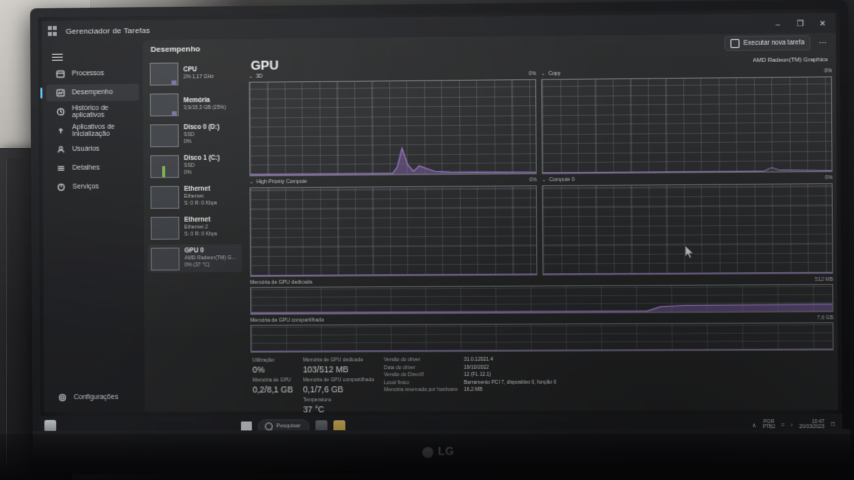  What do you see at coordinates (187, 172) in the screenshot?
I see `resource-sub2: 0%` at bounding box center [187, 172].